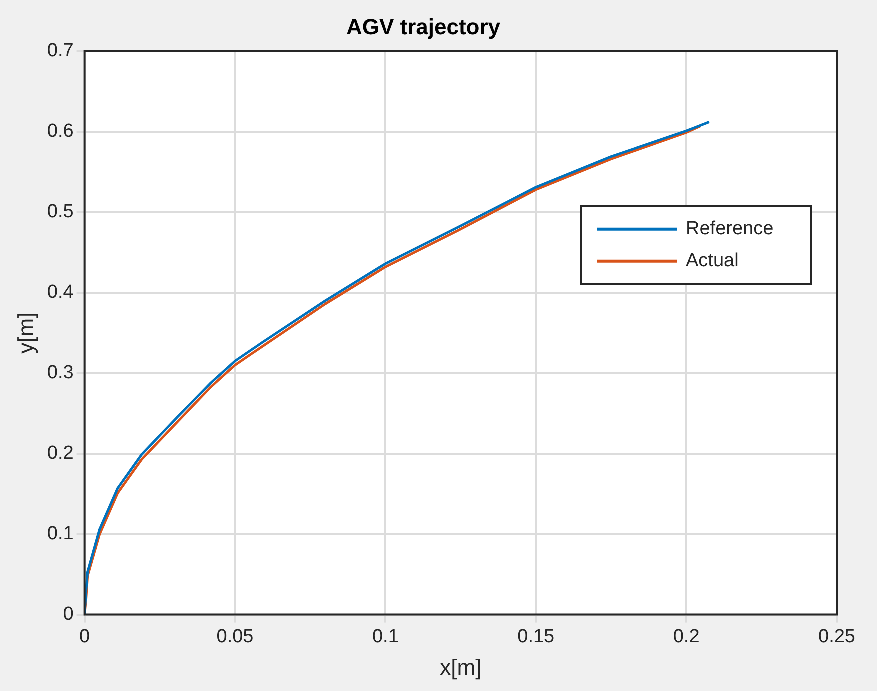 This screenshot has height=691, width=877. What do you see at coordinates (60, 293) in the screenshot?
I see `y-tick-label: 0.4` at bounding box center [60, 293].